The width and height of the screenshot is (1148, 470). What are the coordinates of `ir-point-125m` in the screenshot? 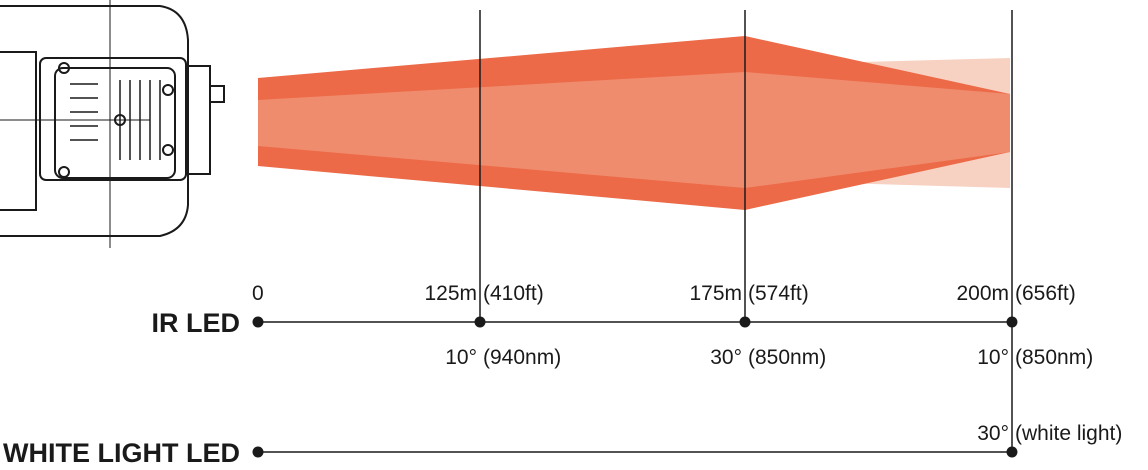 It's located at (480, 322).